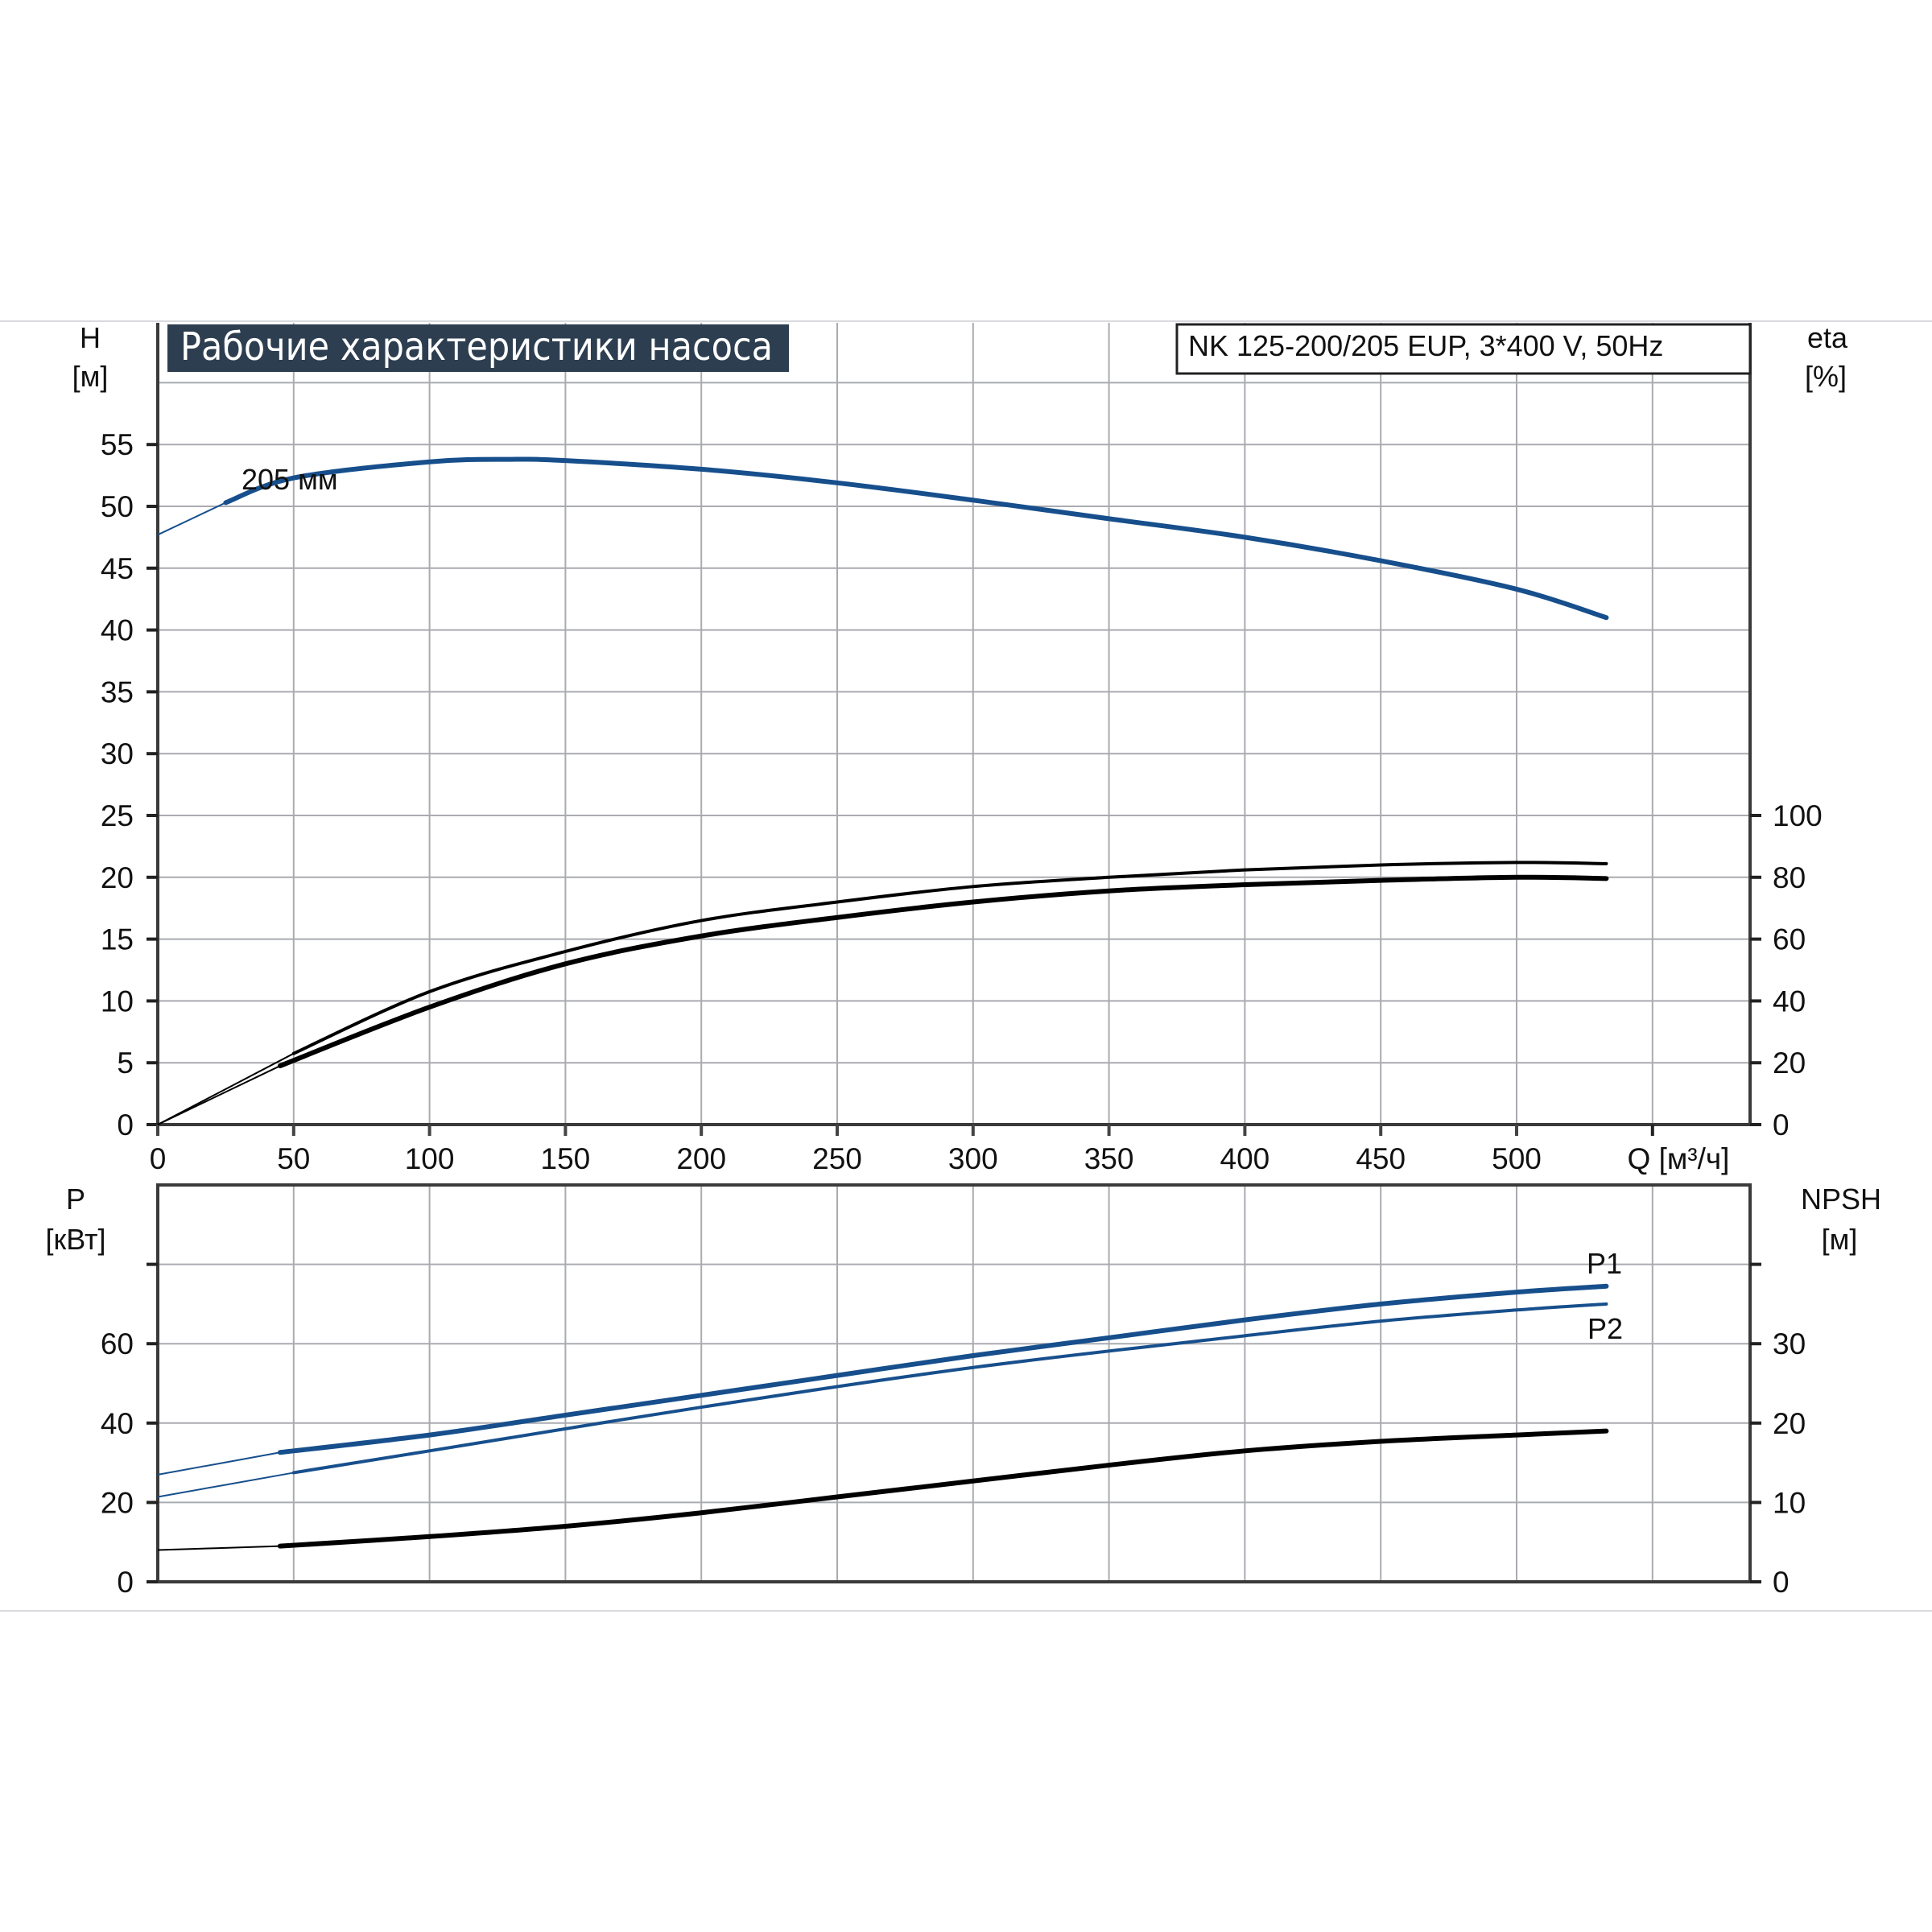  Describe the element at coordinates (117, 815) in the screenshot. I see `y-tick-label: 25` at that location.